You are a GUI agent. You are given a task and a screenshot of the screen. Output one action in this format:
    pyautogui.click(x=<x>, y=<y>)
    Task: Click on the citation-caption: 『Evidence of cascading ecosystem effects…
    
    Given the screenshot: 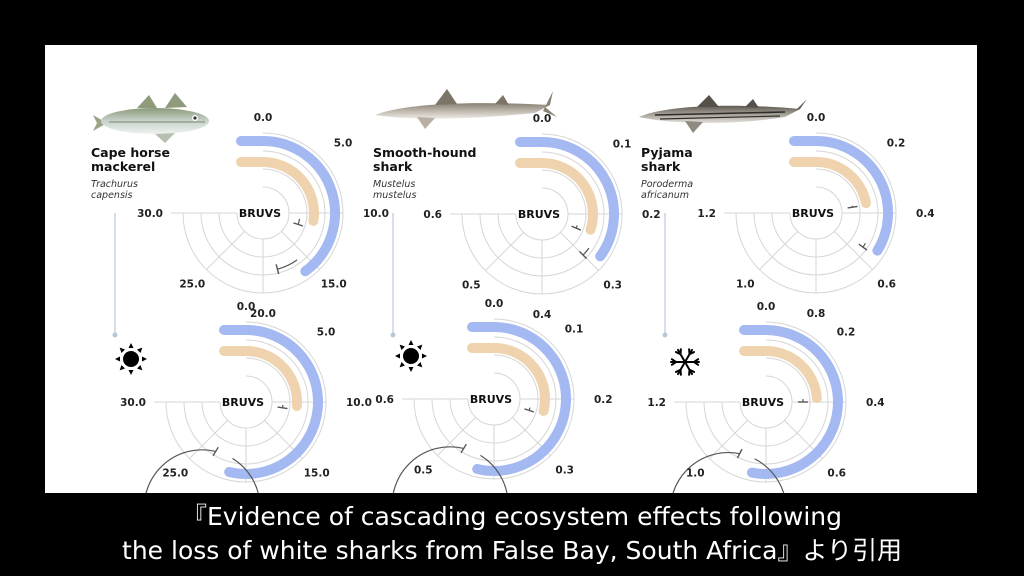 What is the action you would take?
    pyautogui.click(x=512, y=534)
    